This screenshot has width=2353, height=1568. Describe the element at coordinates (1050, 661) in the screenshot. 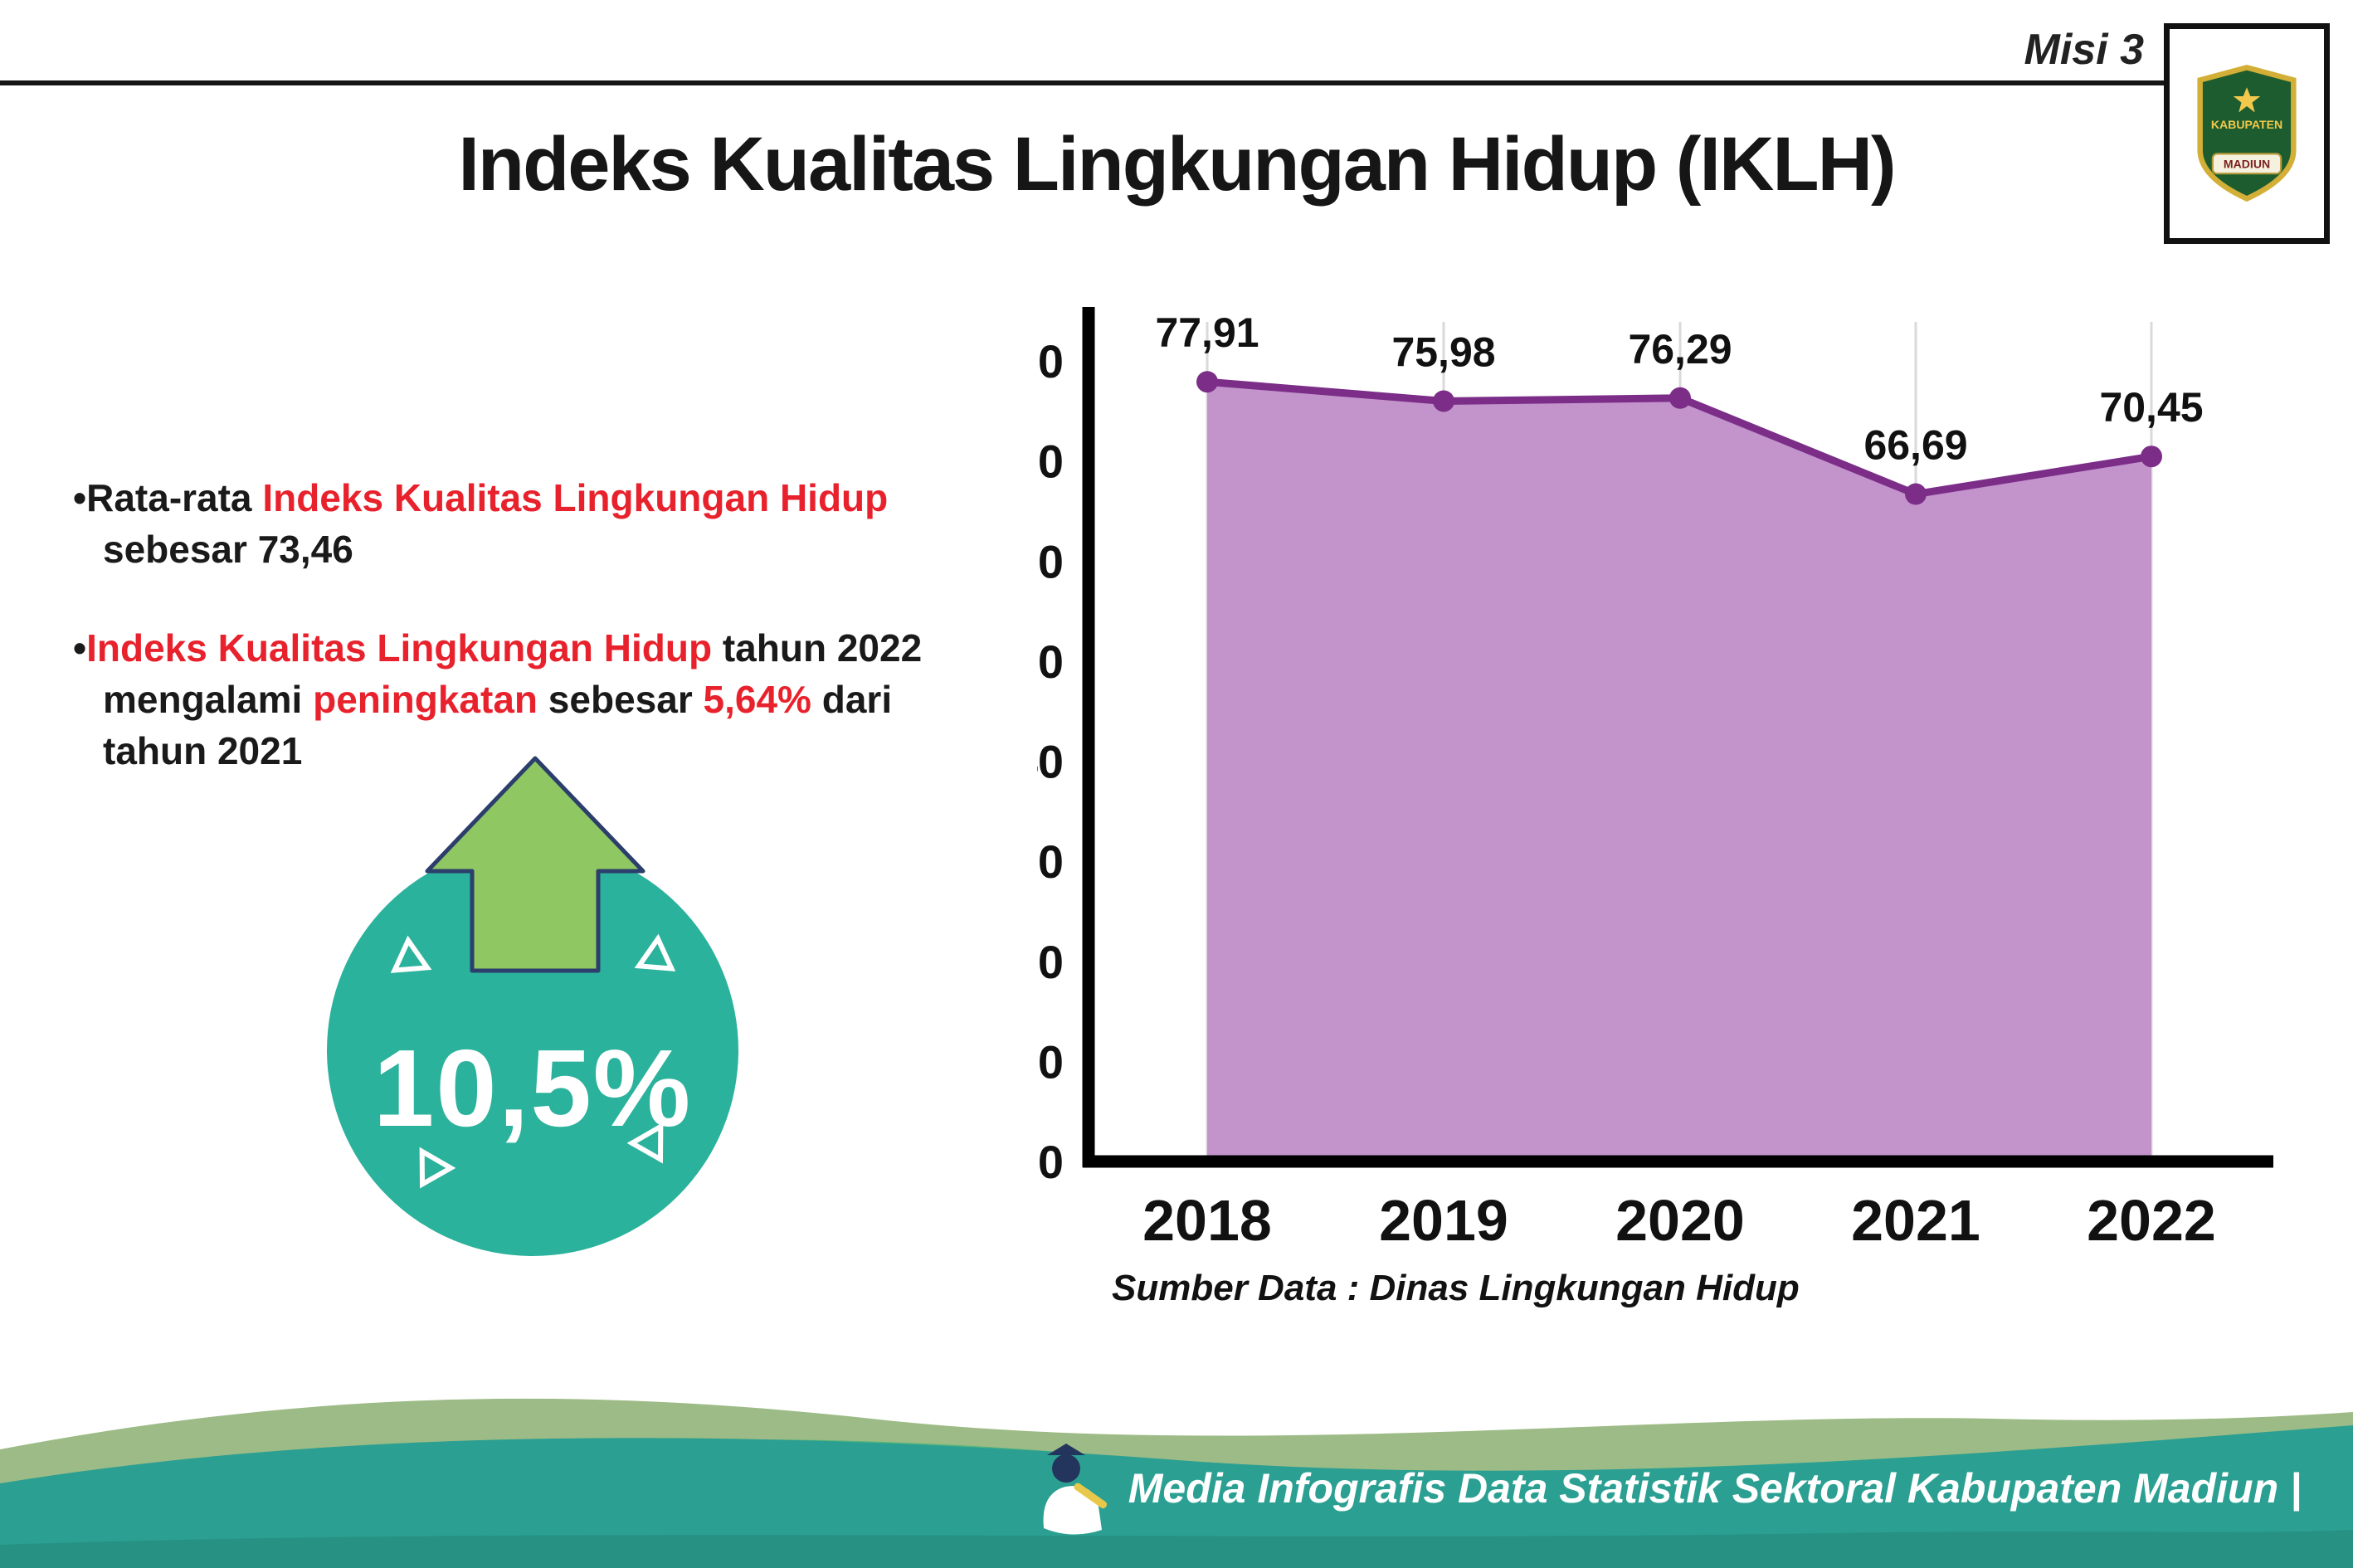

I see `y-tick-label: 50` at that location.